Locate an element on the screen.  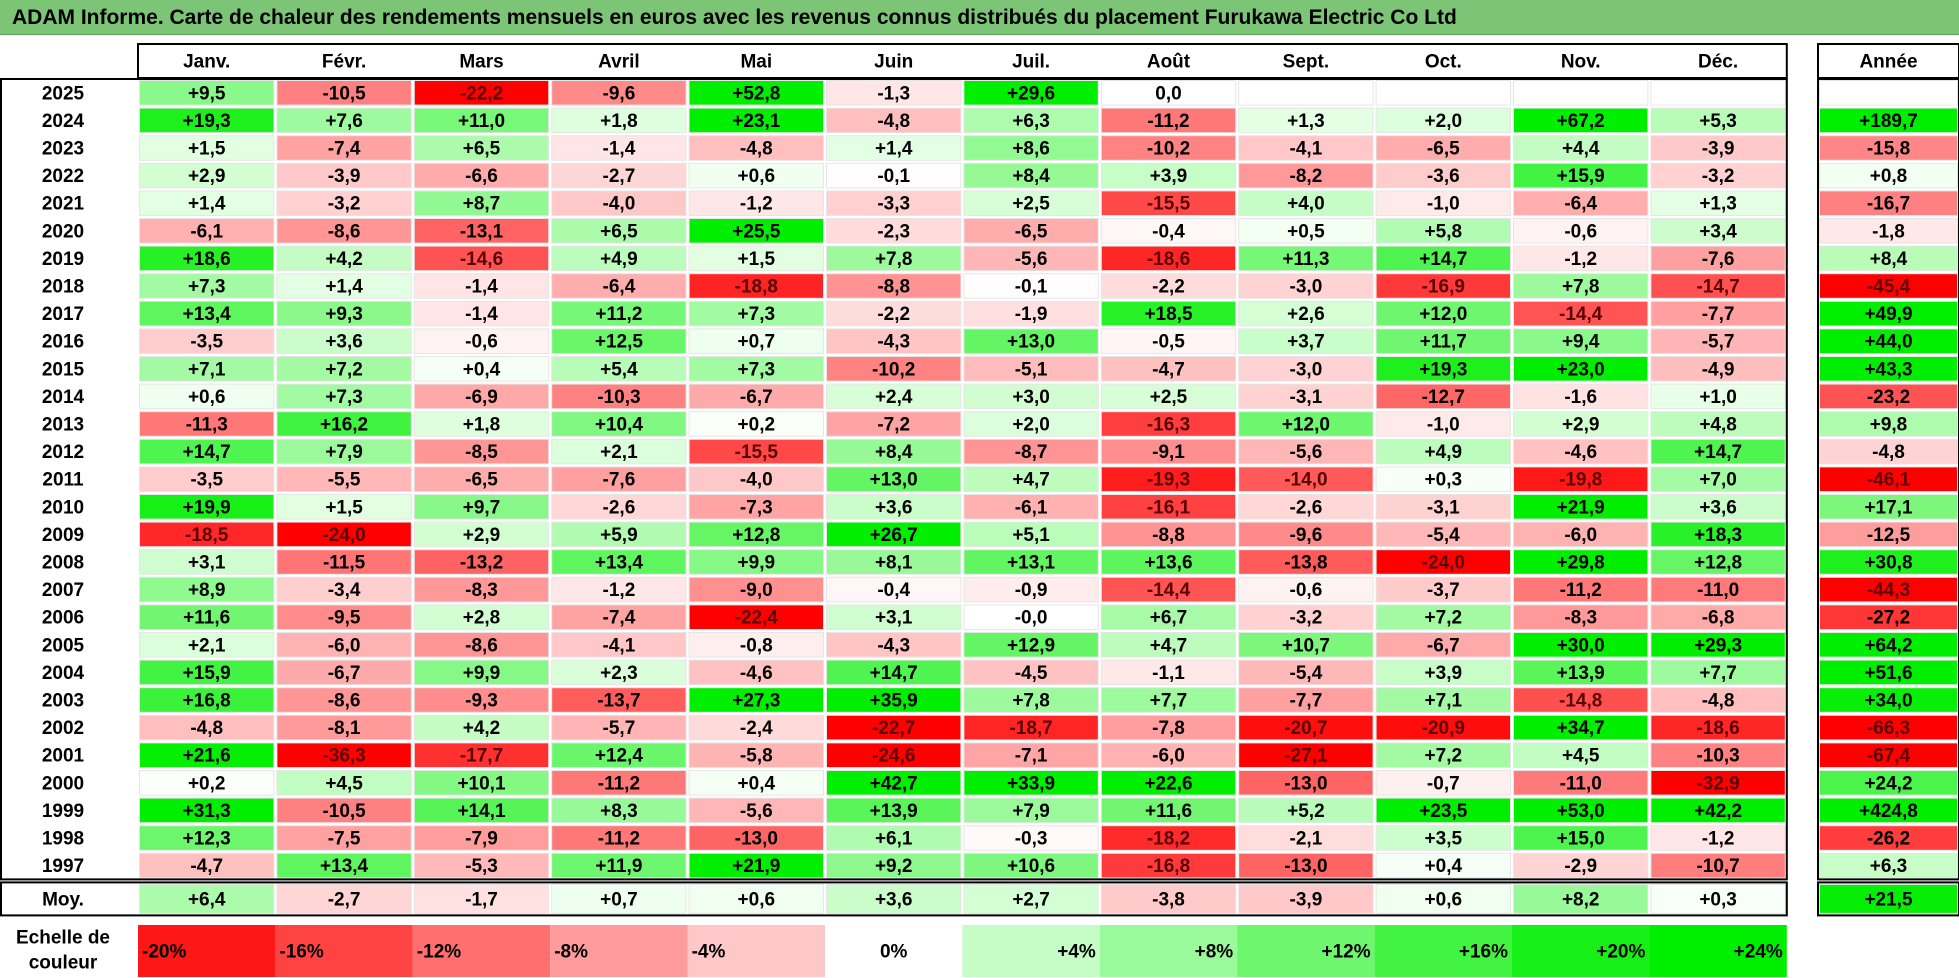
cell-value: -8,5 is located at coordinates (481, 452).